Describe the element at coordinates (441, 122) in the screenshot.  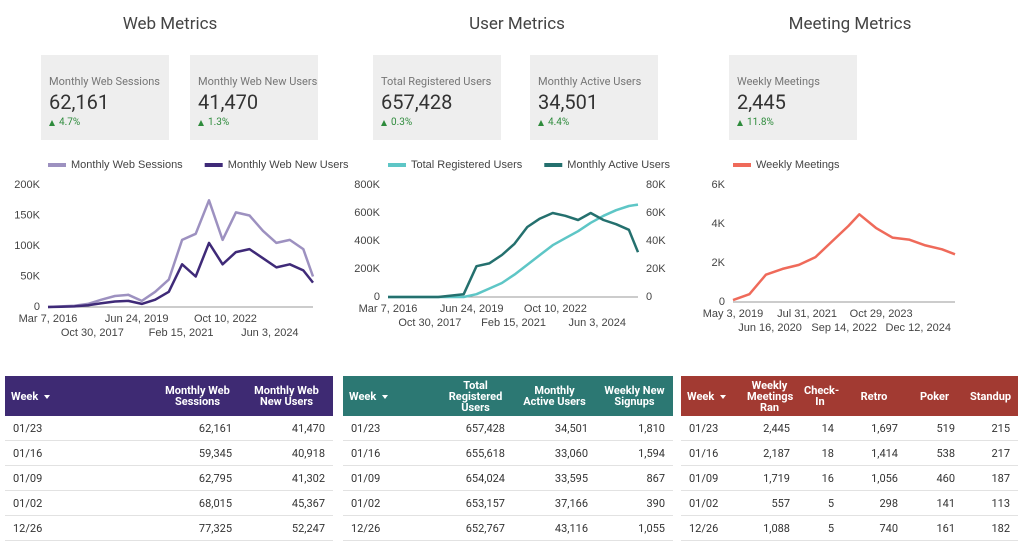
I see `kpi-change-row: 0.3%` at that location.